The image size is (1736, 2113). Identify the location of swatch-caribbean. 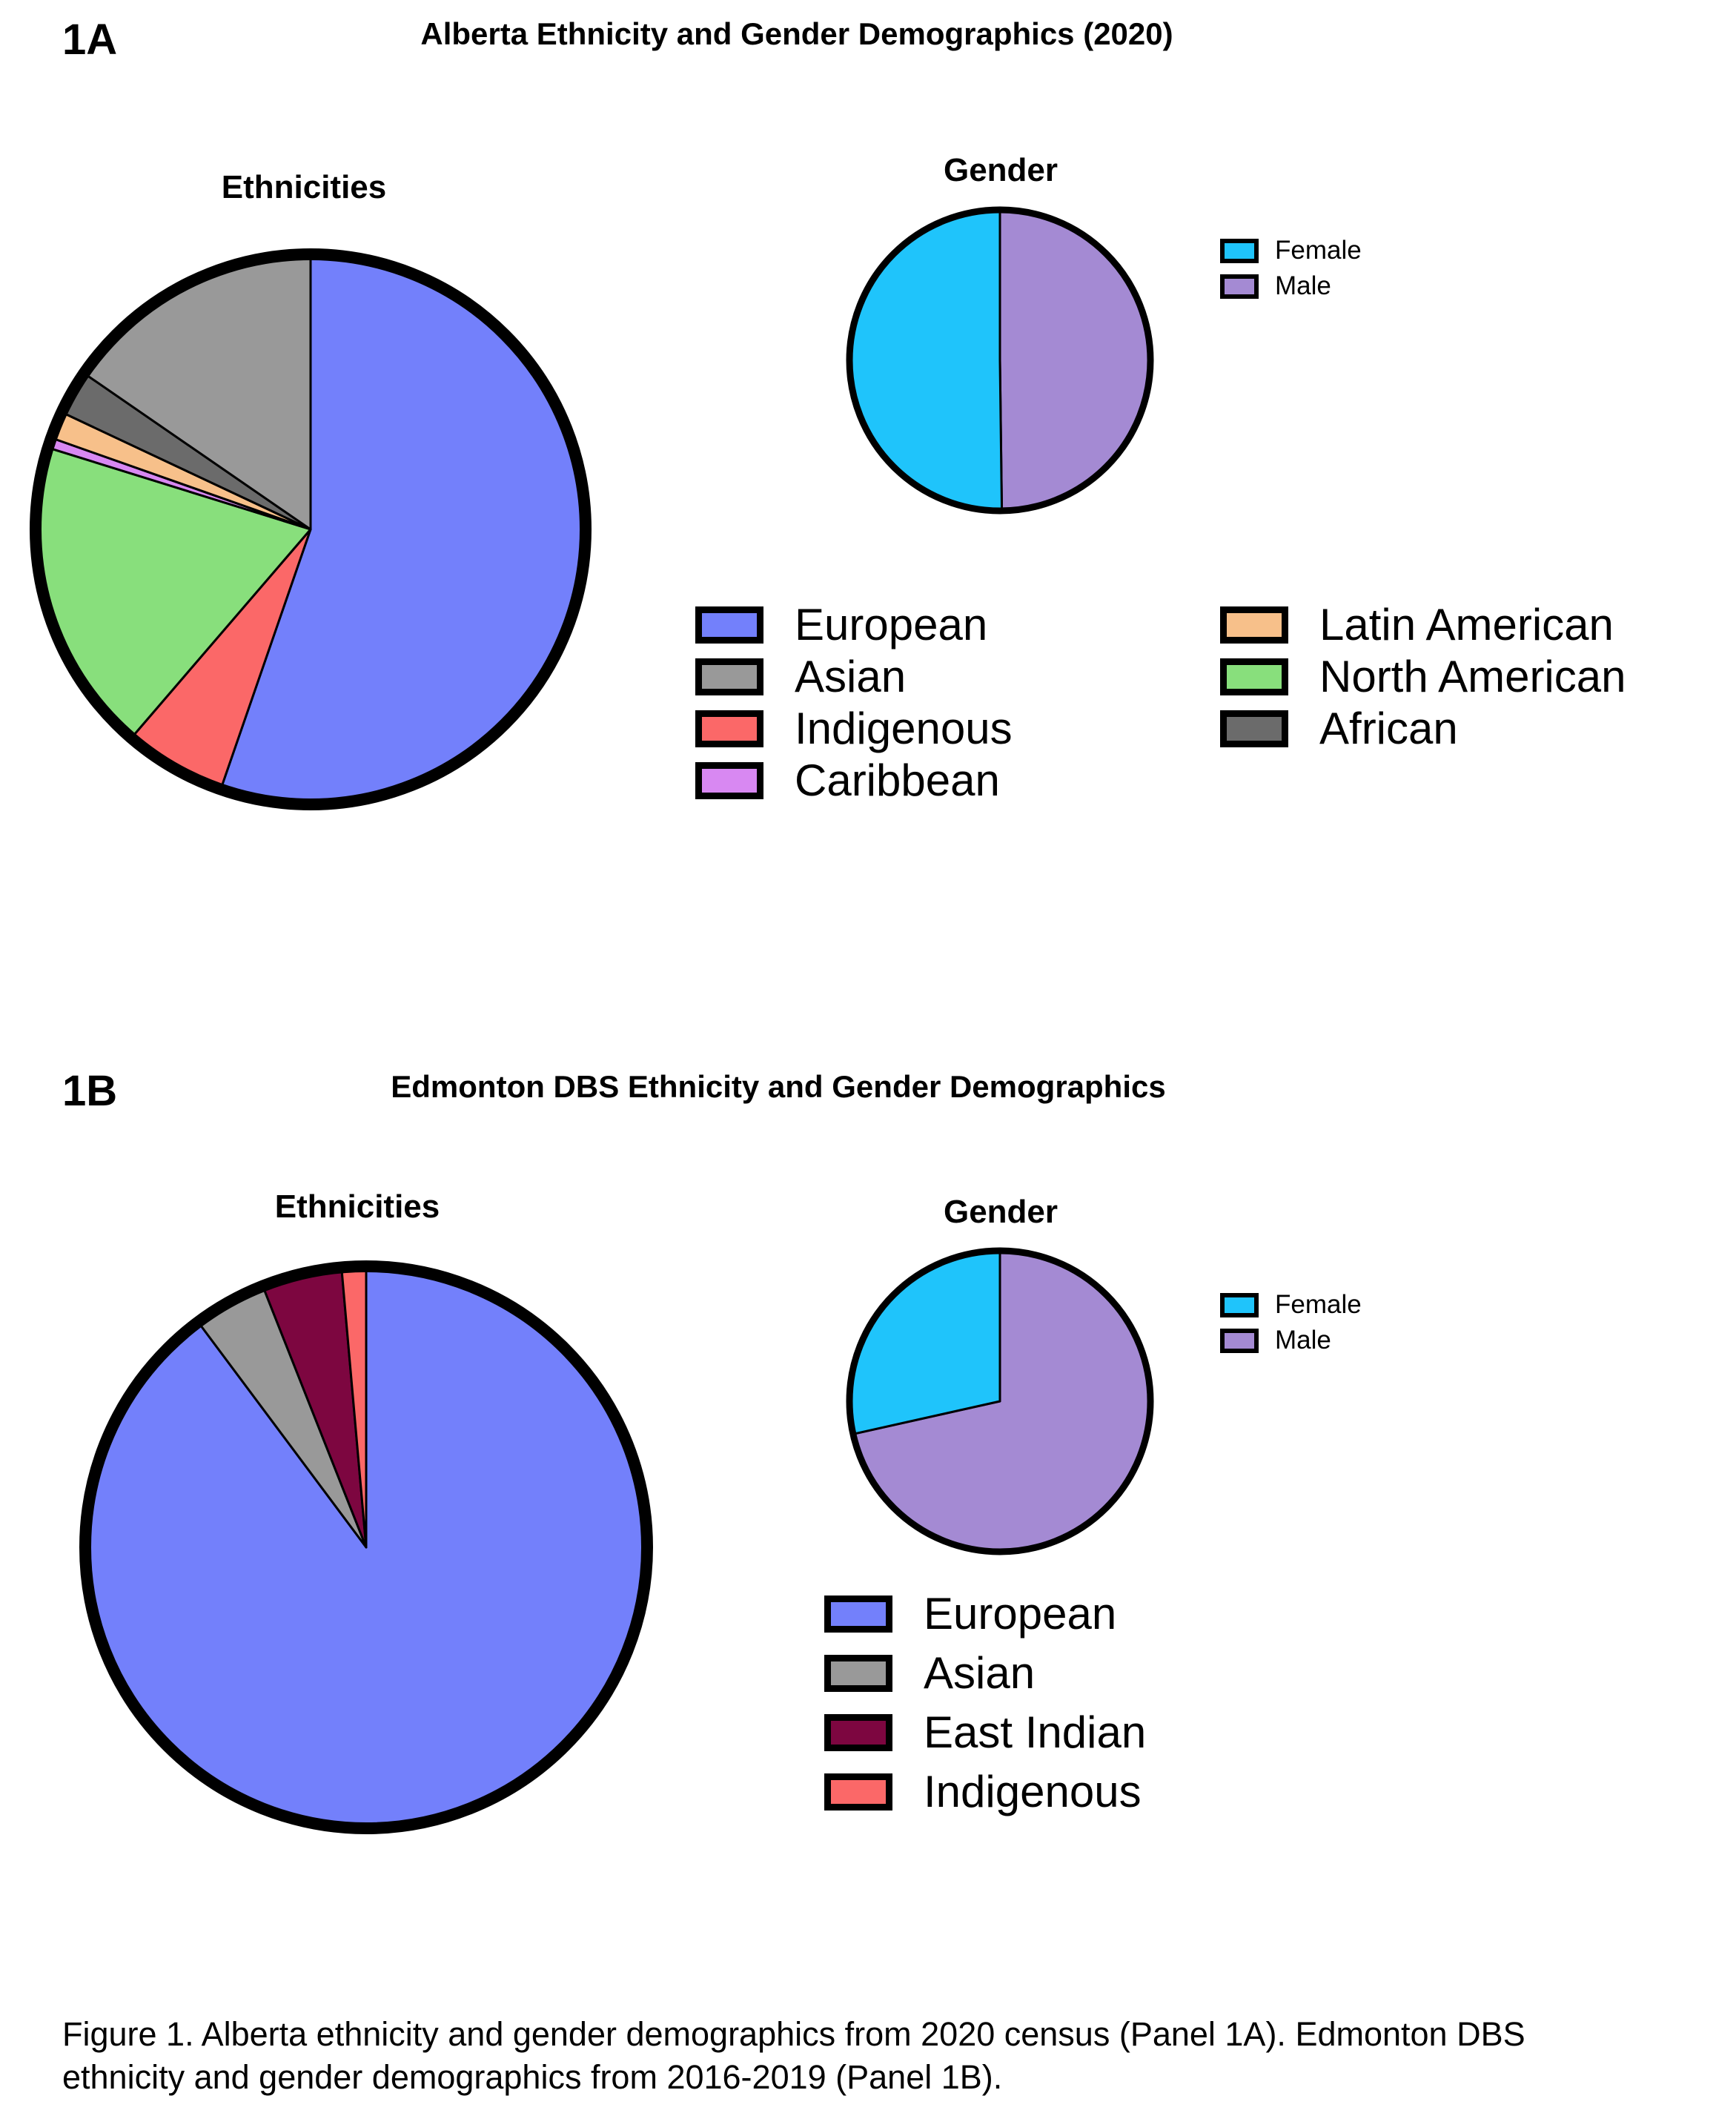
(729, 780).